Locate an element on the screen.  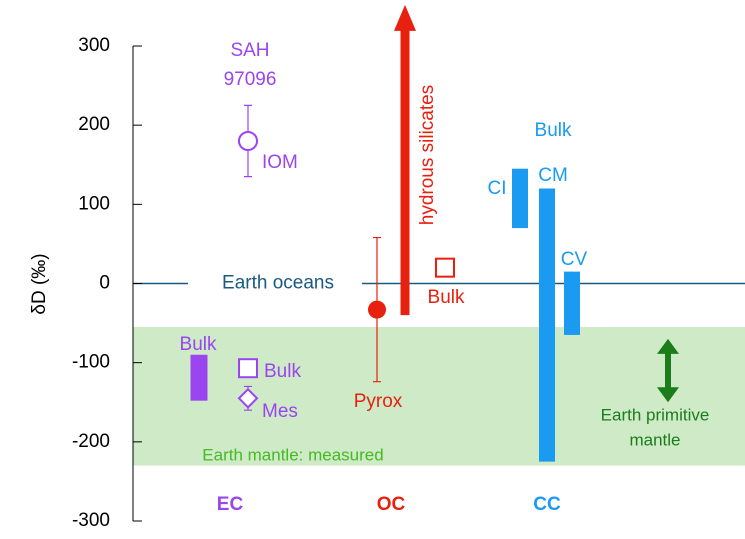
series-label: hydrous silicates is located at coordinates (427, 155).